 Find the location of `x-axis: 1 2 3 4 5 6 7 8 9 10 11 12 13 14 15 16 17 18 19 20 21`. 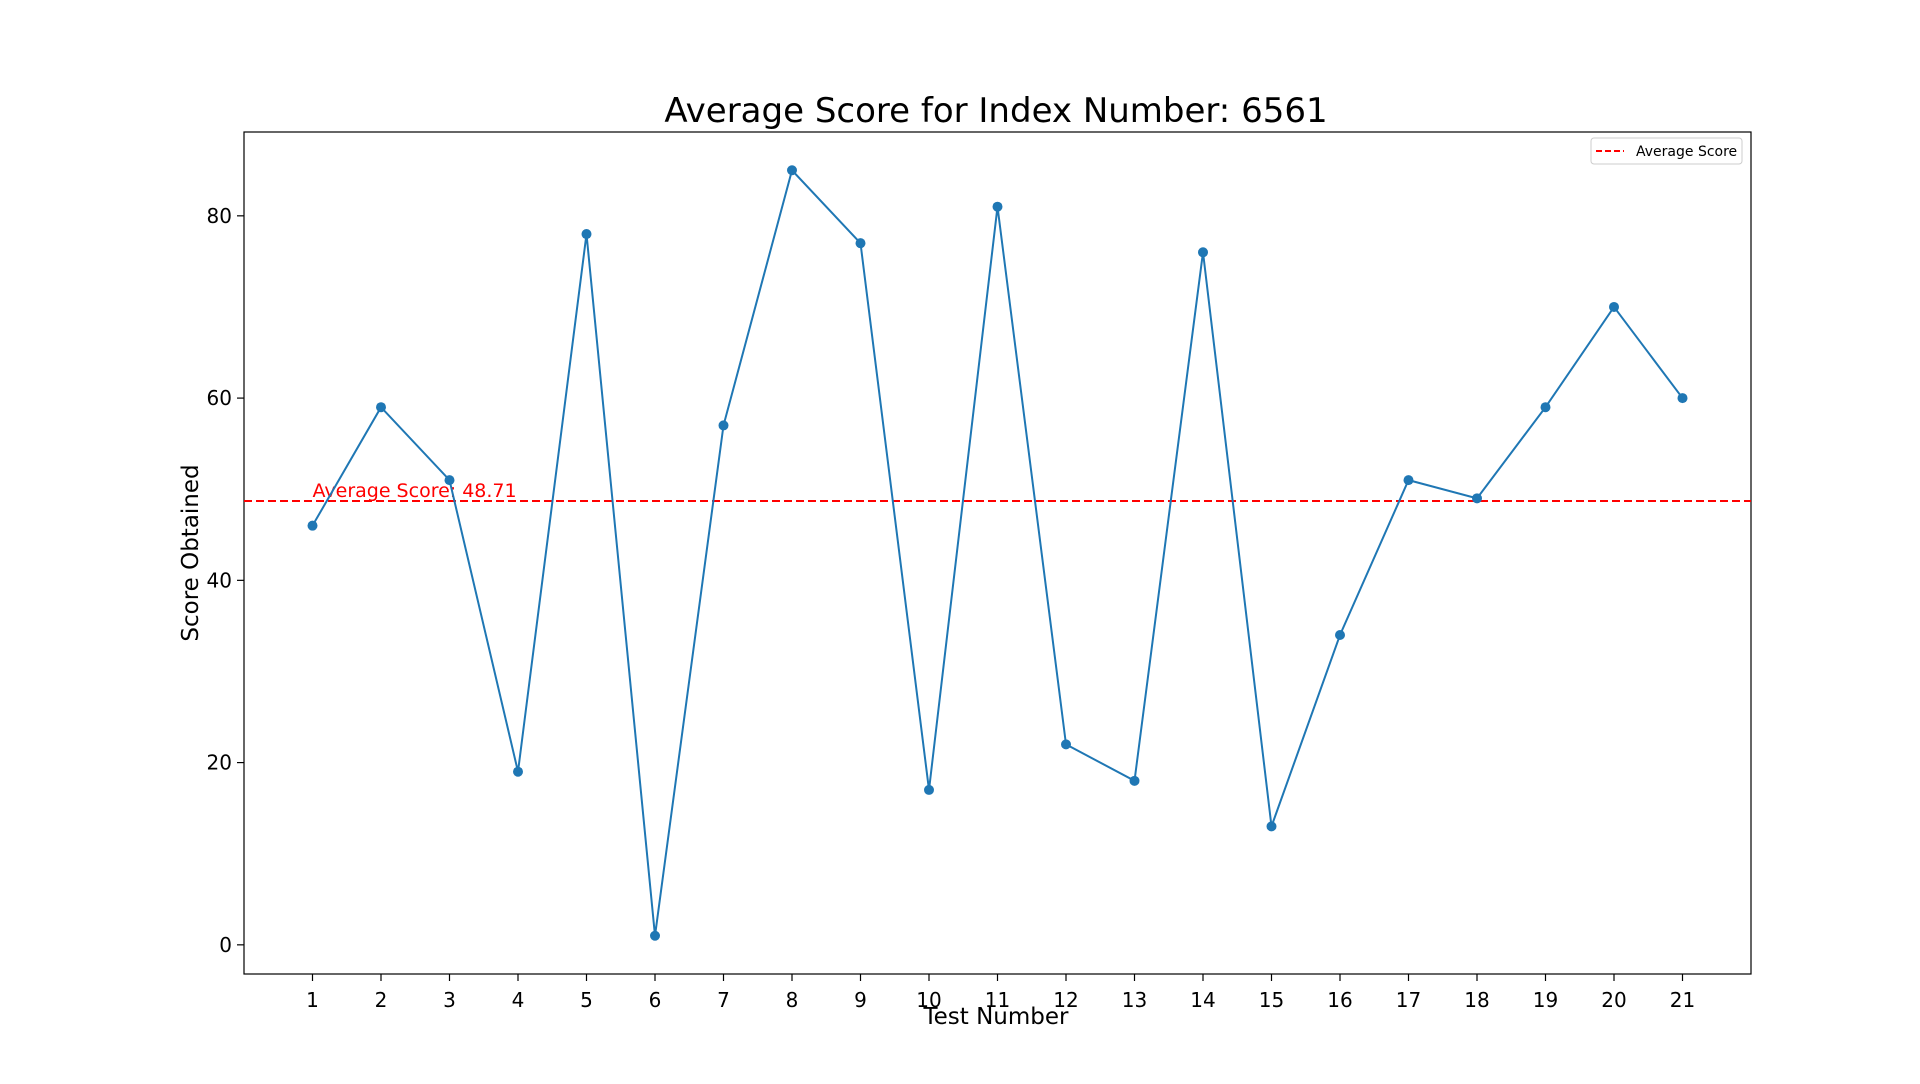

x-axis: 1 2 3 4 5 6 7 8 9 10 11 12 13 14 15 16 17 18 19 20 21 is located at coordinates (1000, 993).